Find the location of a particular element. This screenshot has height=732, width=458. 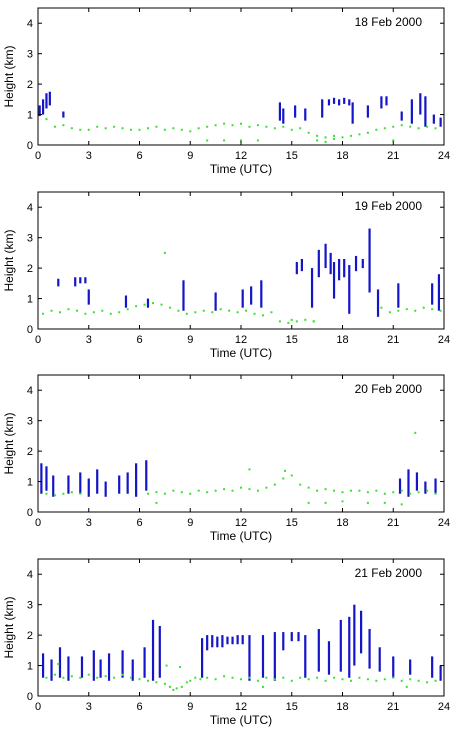

y-tick-label: 4 is located at coordinates (30, 391).